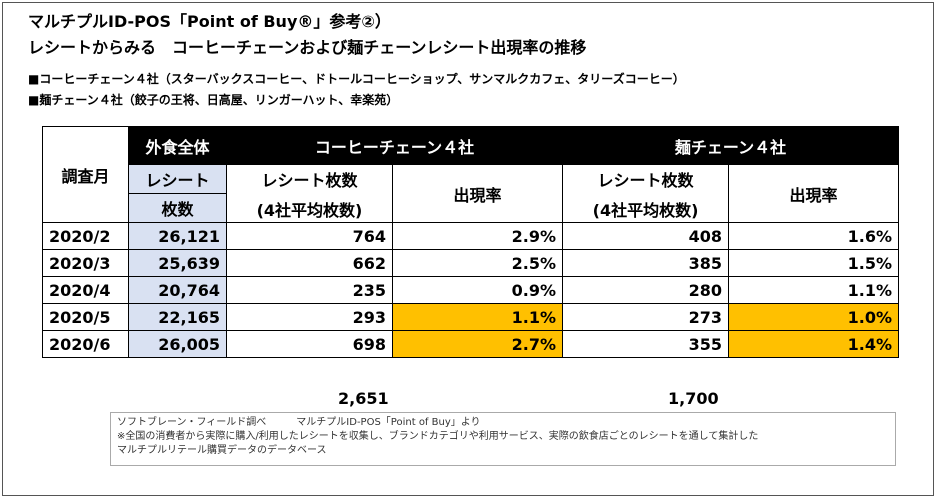 The image size is (940, 502). I want to click on header-group-coffee: コーヒーチェーン４社, so click(394, 145).